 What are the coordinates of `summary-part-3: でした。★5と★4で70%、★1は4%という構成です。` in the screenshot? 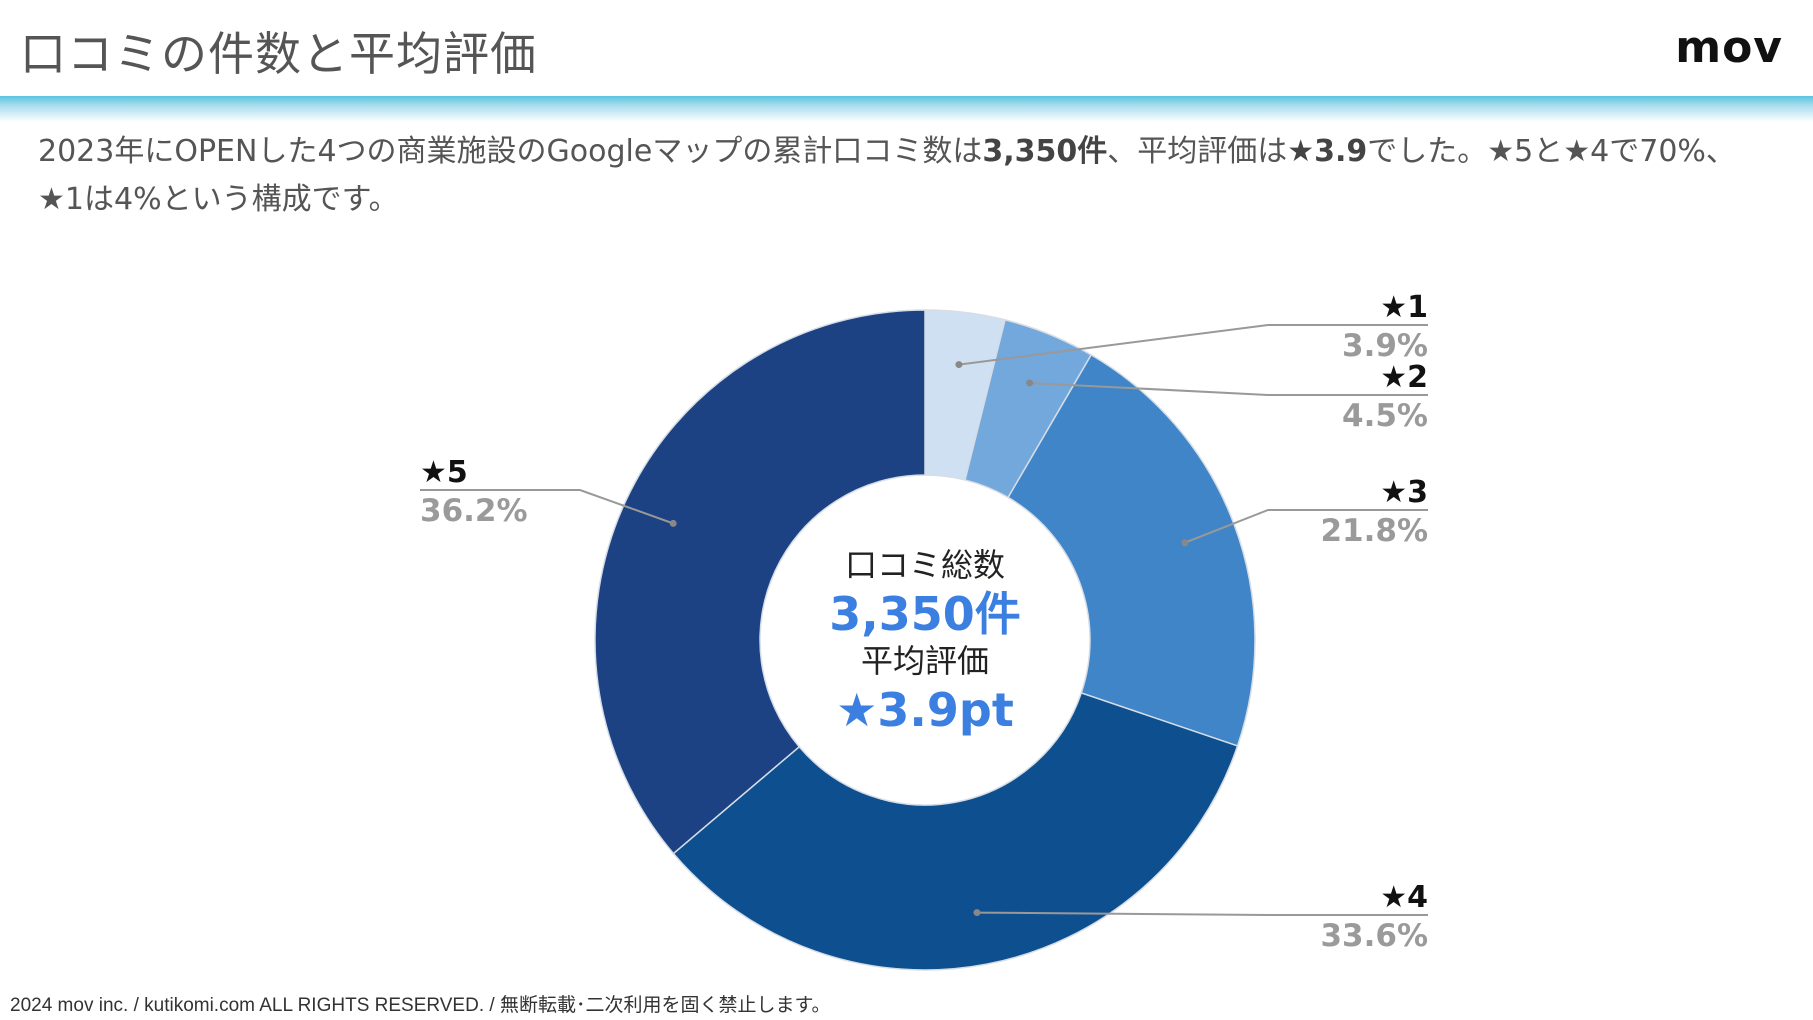 It's located at (887, 175).